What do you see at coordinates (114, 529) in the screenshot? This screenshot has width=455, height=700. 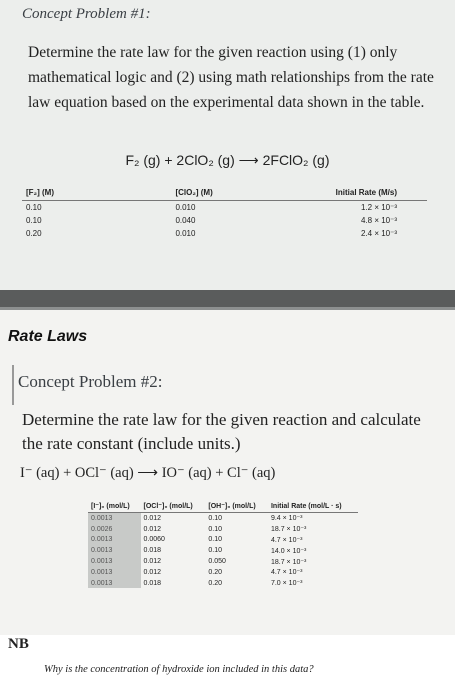 I see `table-cell: 0.0026` at bounding box center [114, 529].